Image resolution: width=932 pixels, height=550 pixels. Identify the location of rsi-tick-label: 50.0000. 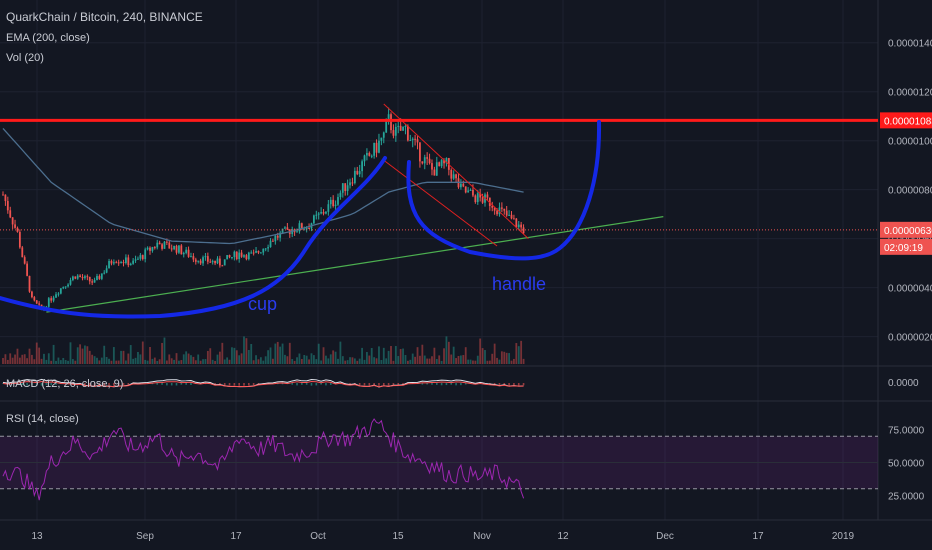
(906, 464).